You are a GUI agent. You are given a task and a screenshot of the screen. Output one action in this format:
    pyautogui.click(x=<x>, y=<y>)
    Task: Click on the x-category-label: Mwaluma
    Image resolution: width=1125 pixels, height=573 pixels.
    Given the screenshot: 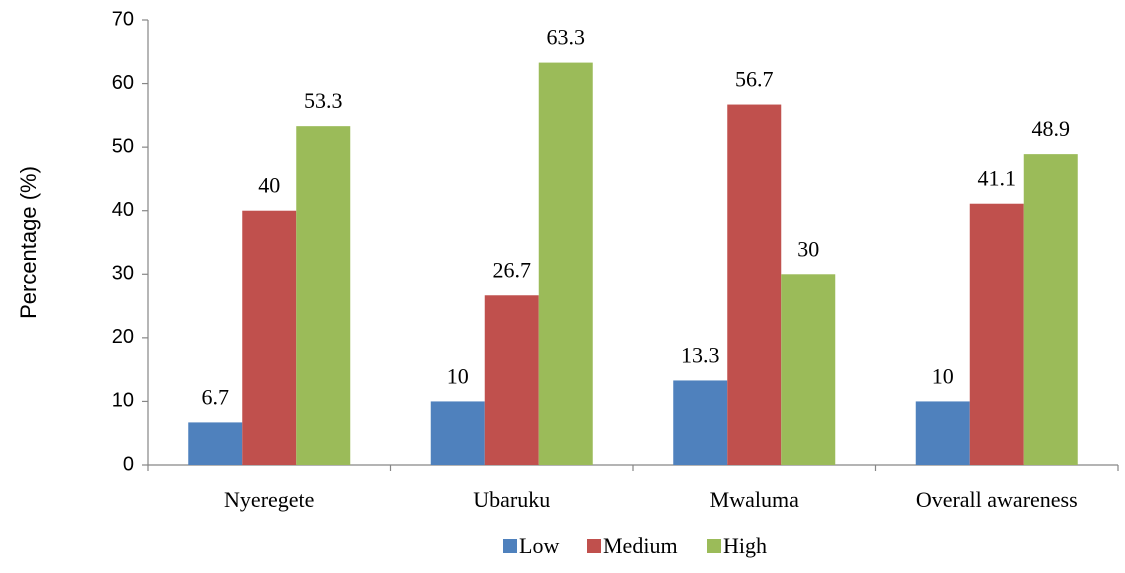 What is the action you would take?
    pyautogui.click(x=754, y=499)
    